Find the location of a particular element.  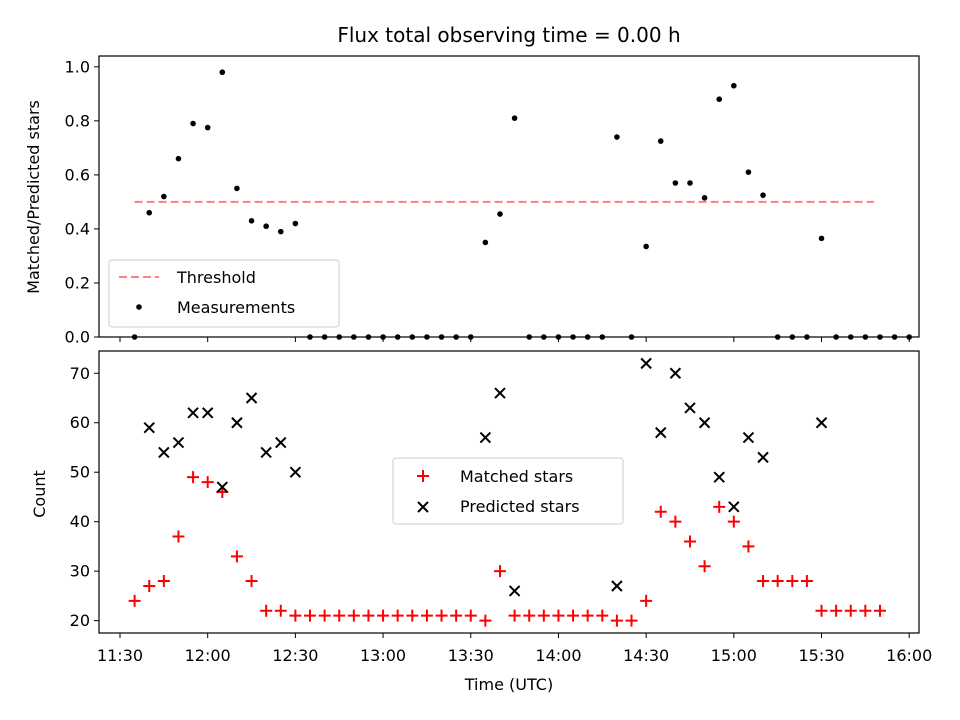

ratio-y-tick-label: 0.2 is located at coordinates (77, 282).